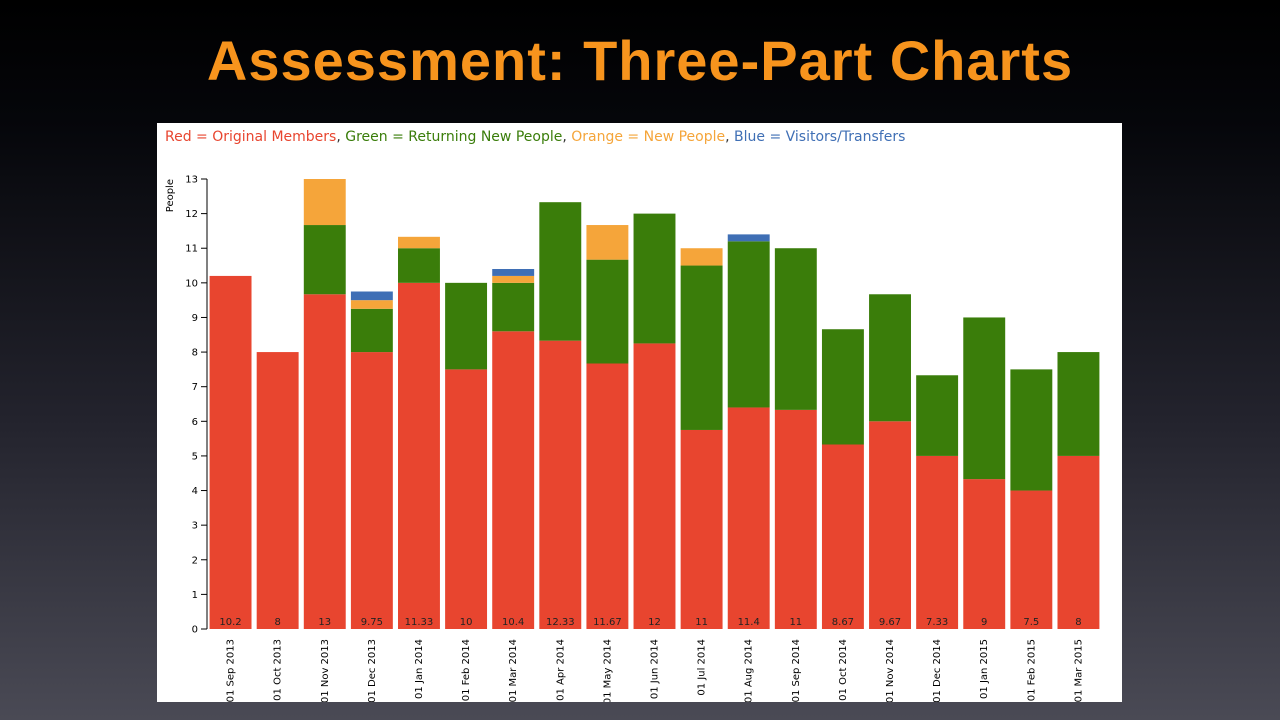 This screenshot has height=720, width=1280. What do you see at coordinates (454, 137) in the screenshot?
I see `legend-item: Green = Returning New People` at bounding box center [454, 137].